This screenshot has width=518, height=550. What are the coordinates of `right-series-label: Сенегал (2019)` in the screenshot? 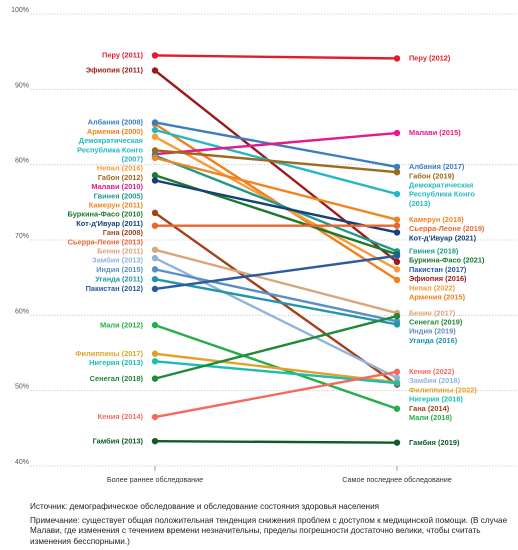 It's located at (436, 321).